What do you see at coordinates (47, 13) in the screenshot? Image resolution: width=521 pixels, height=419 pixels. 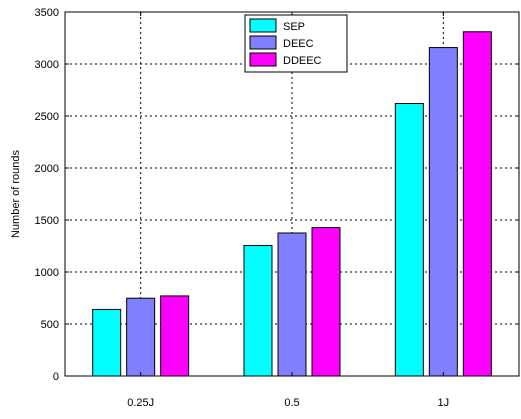 I see `y-tick-label: 3500` at bounding box center [47, 13].